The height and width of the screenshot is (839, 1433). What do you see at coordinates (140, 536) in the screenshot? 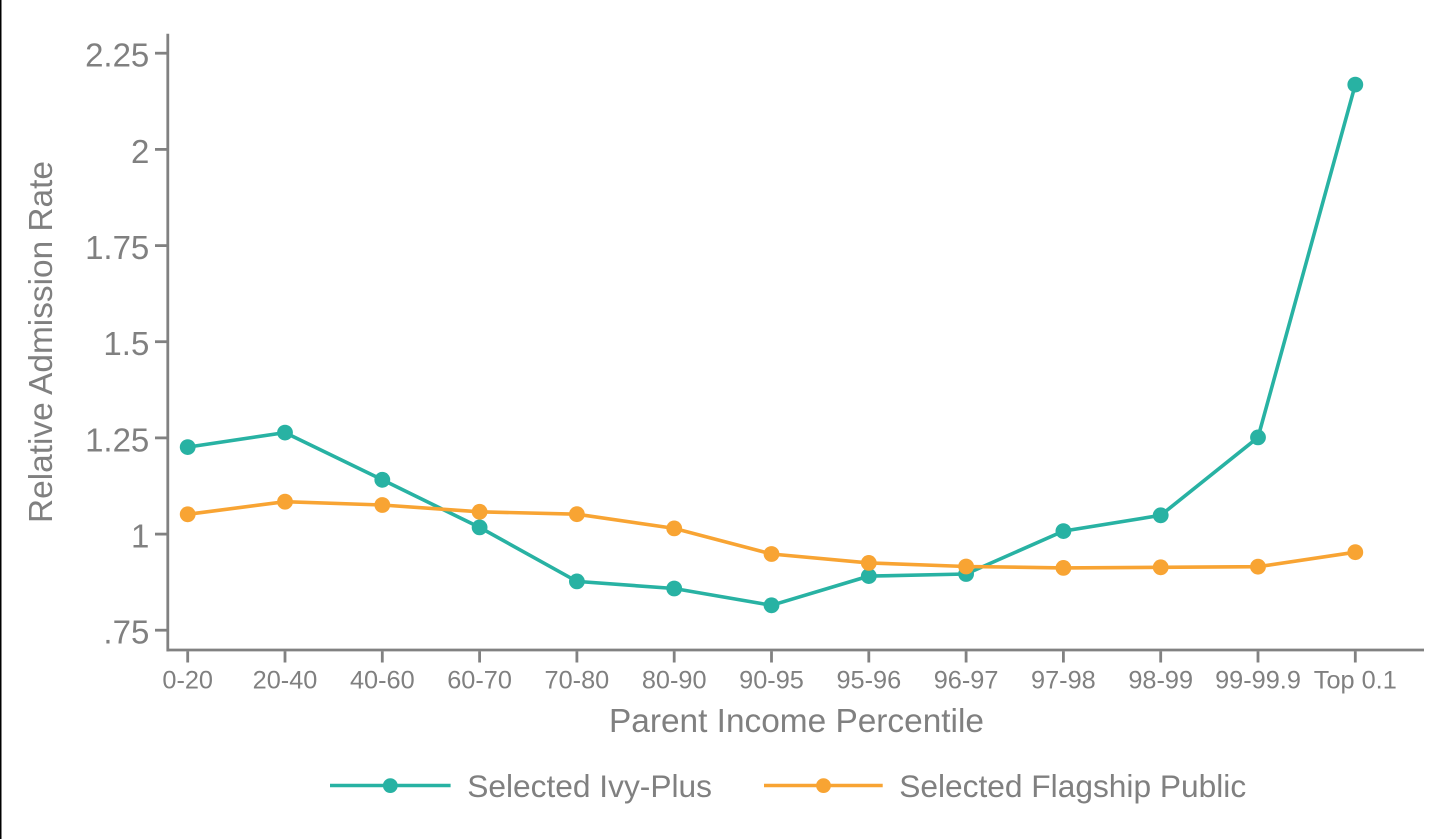
I see `svg-text: 1` at bounding box center [140, 536].